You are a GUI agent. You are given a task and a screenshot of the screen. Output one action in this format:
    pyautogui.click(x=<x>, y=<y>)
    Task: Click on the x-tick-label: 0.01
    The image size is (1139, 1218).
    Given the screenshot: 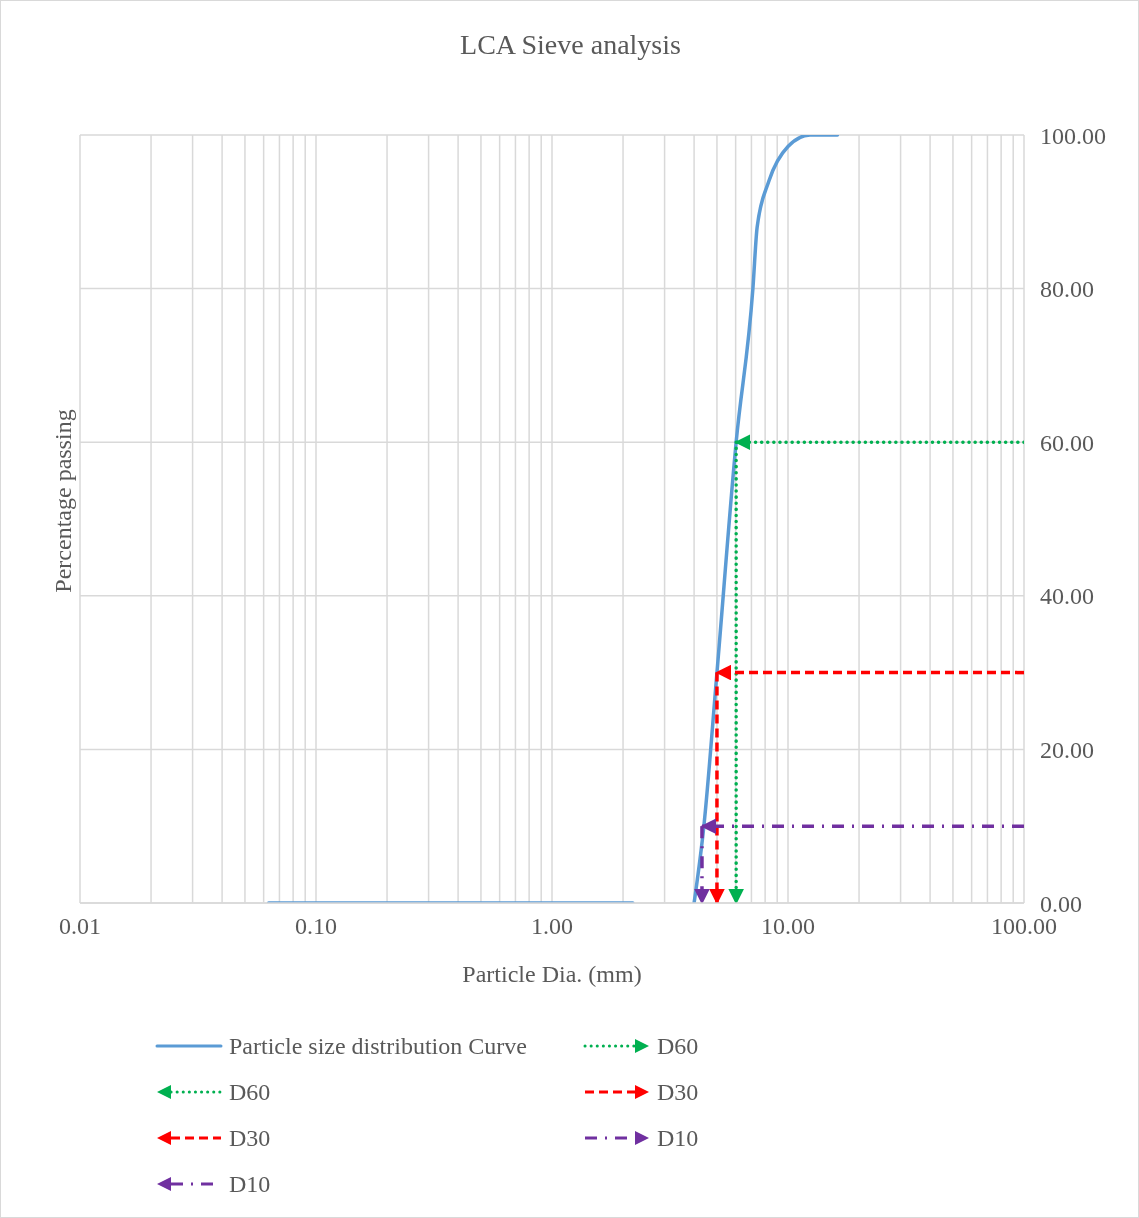 What is the action you would take?
    pyautogui.click(x=80, y=926)
    